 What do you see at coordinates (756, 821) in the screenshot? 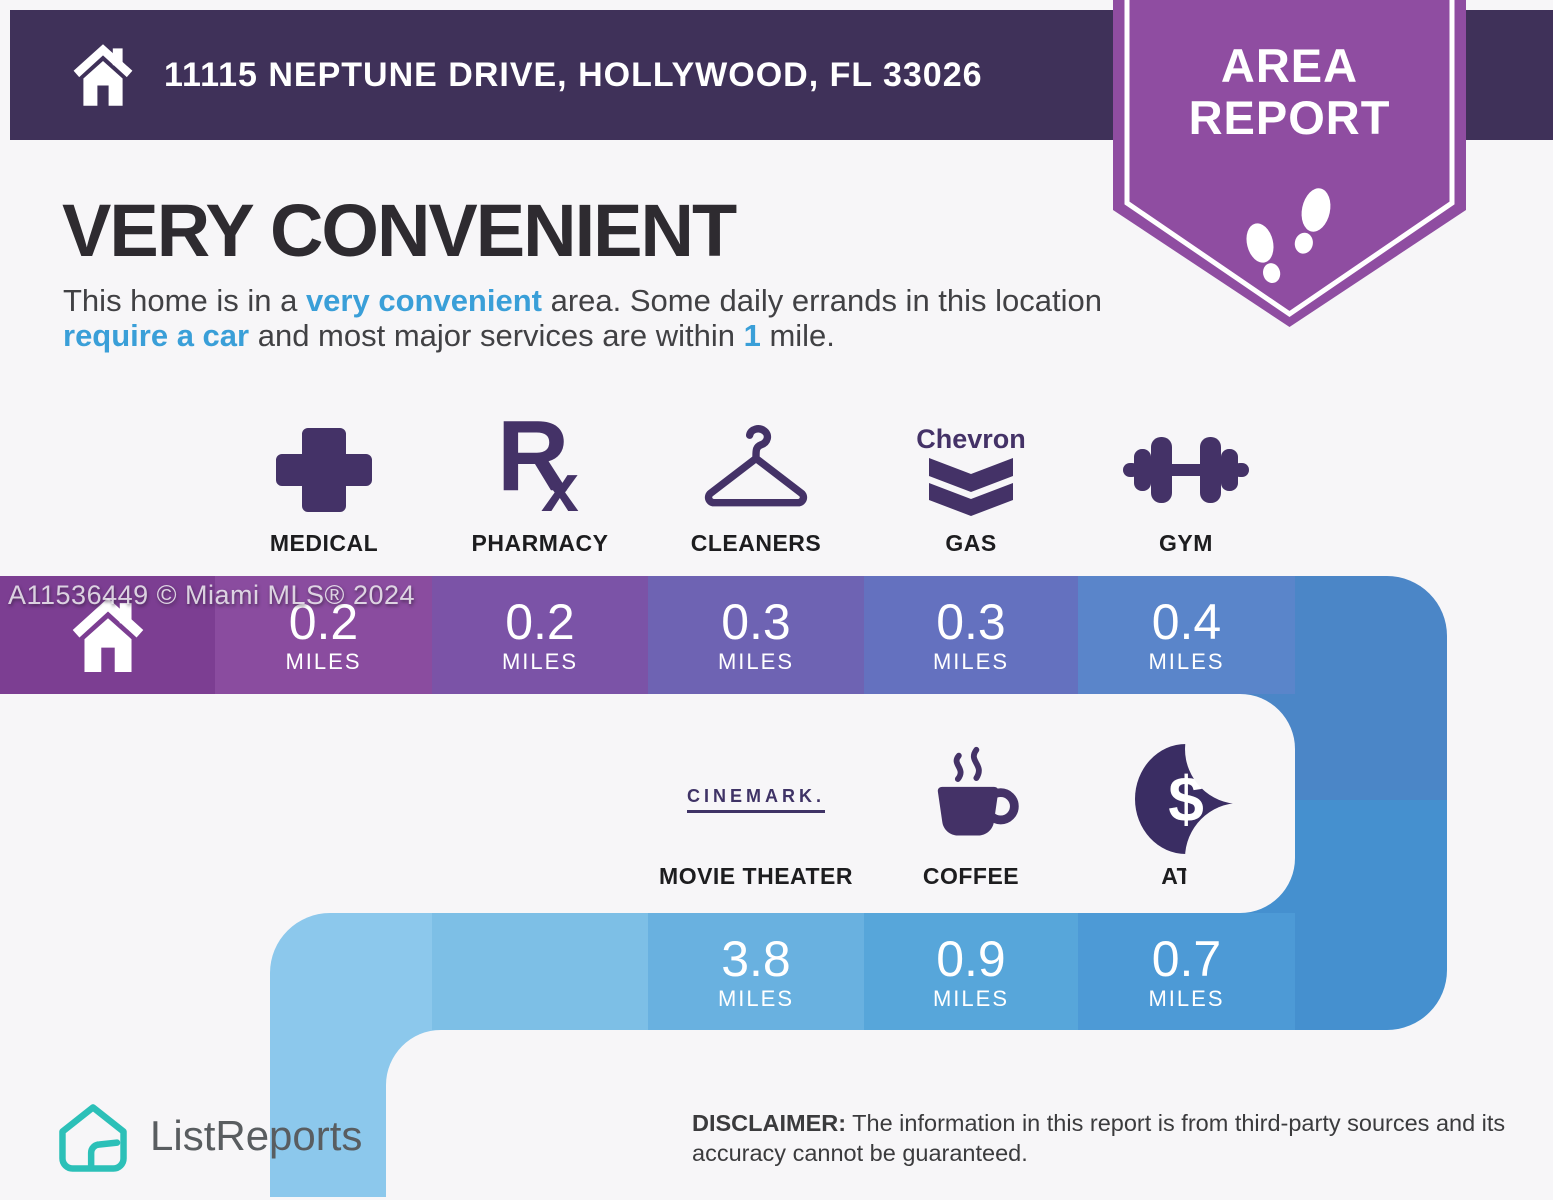
I see `poi-movie-theater: CINEMARK. MOVIE THEATER` at bounding box center [756, 821].